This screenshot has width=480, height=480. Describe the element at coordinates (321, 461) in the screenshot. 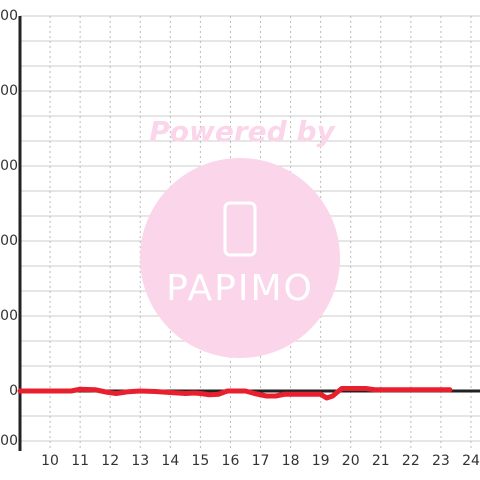

I see `x-tick-label: 19` at that location.